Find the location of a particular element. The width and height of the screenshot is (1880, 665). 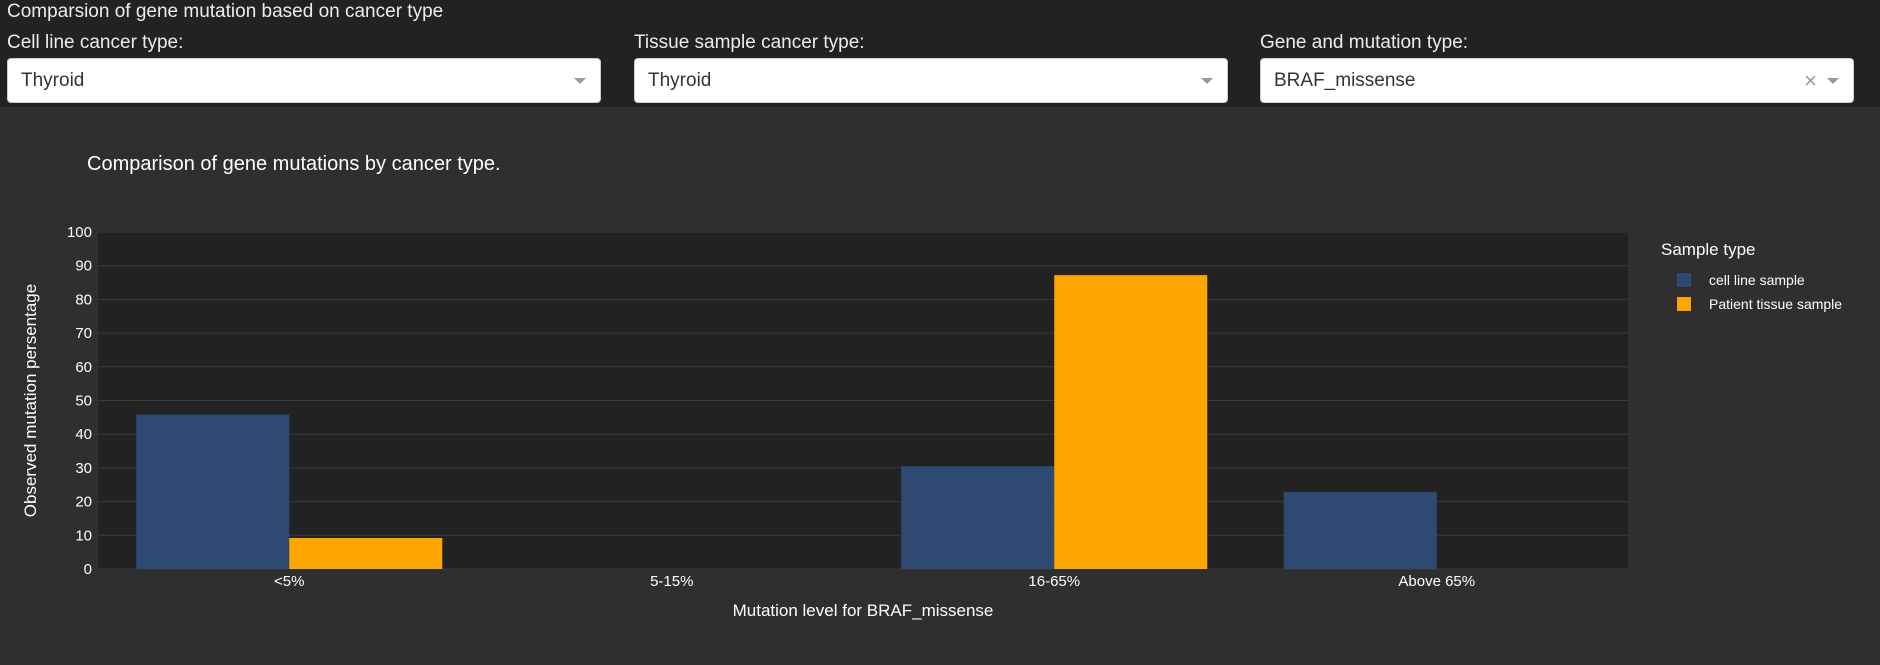

y-tick-label: 90 is located at coordinates (83, 266).